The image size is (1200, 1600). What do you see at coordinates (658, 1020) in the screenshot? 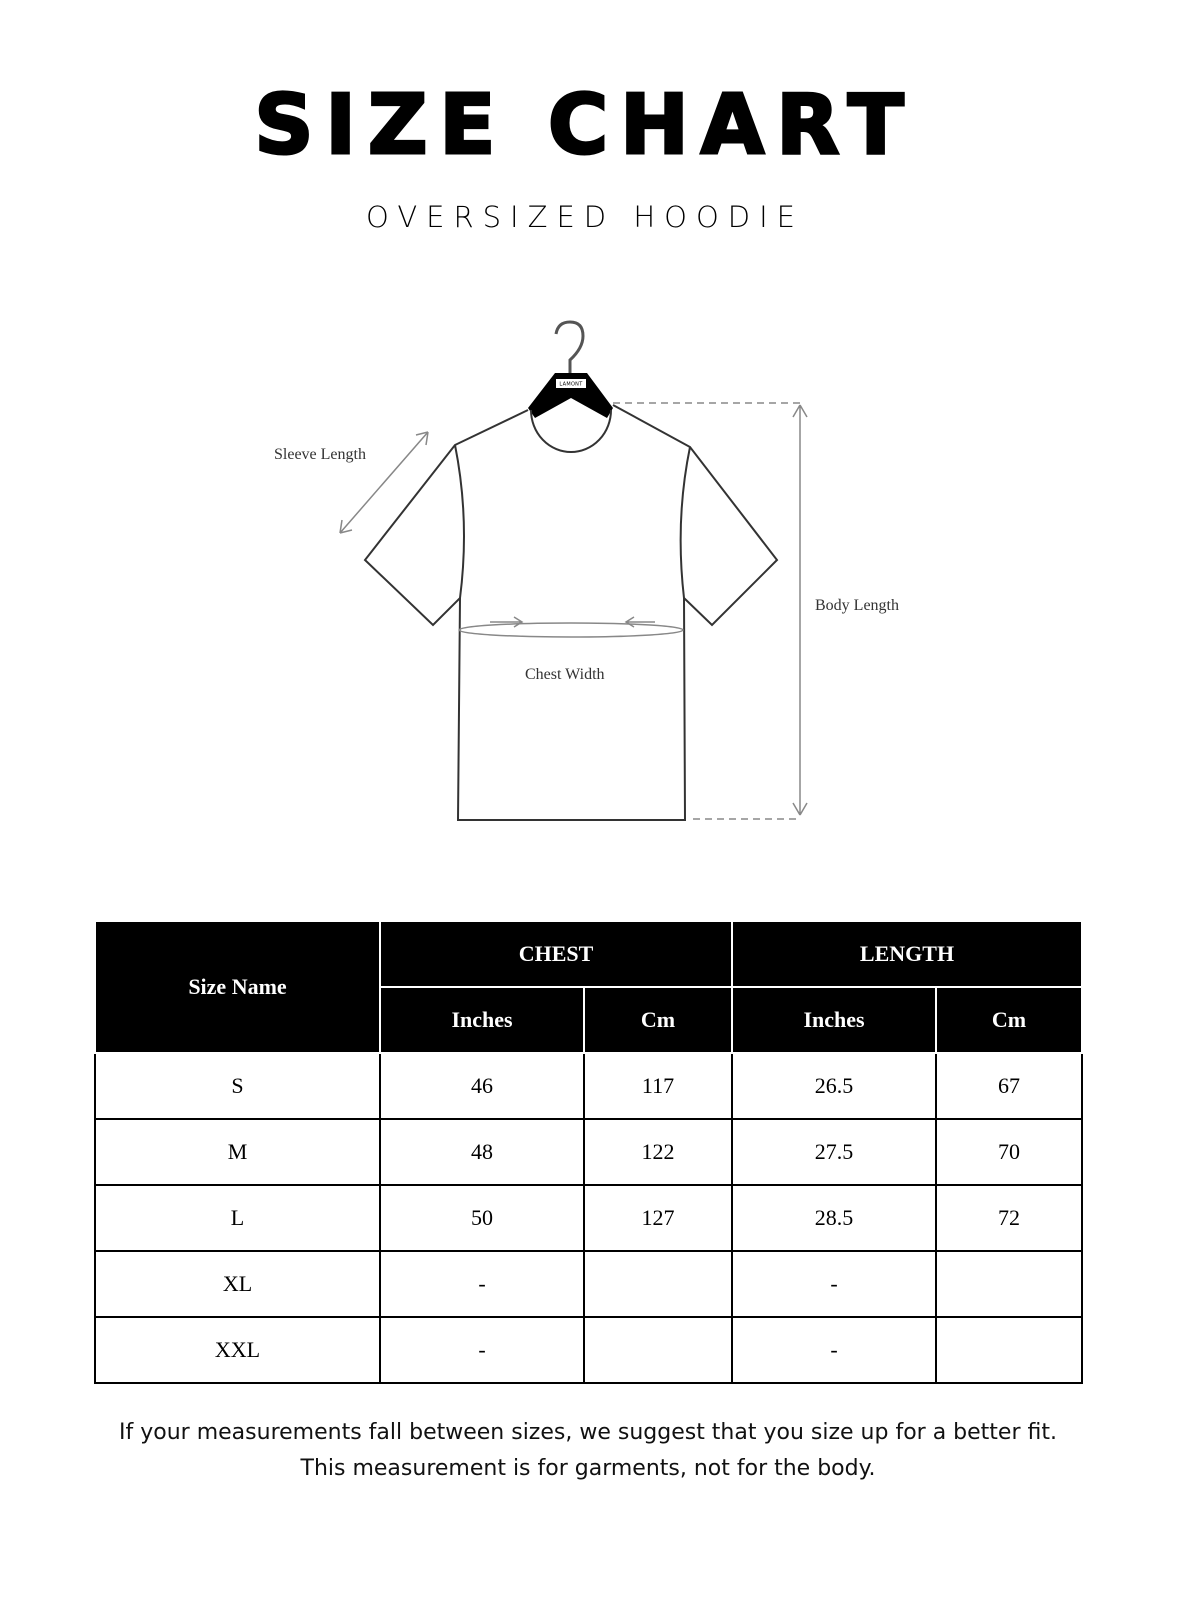
I see `chest-cm-header: Cm` at bounding box center [658, 1020].